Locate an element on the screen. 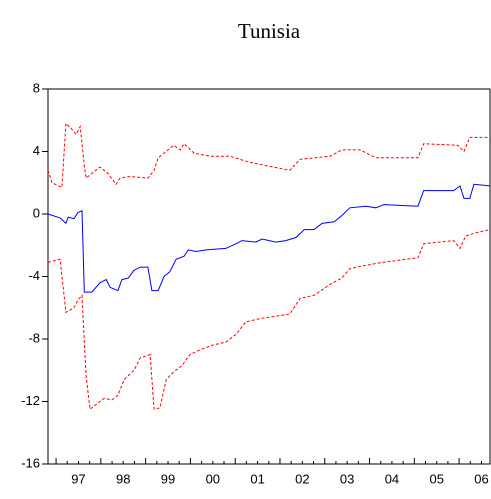 The image size is (491, 499). x-tick-label: 03 is located at coordinates (347, 478).